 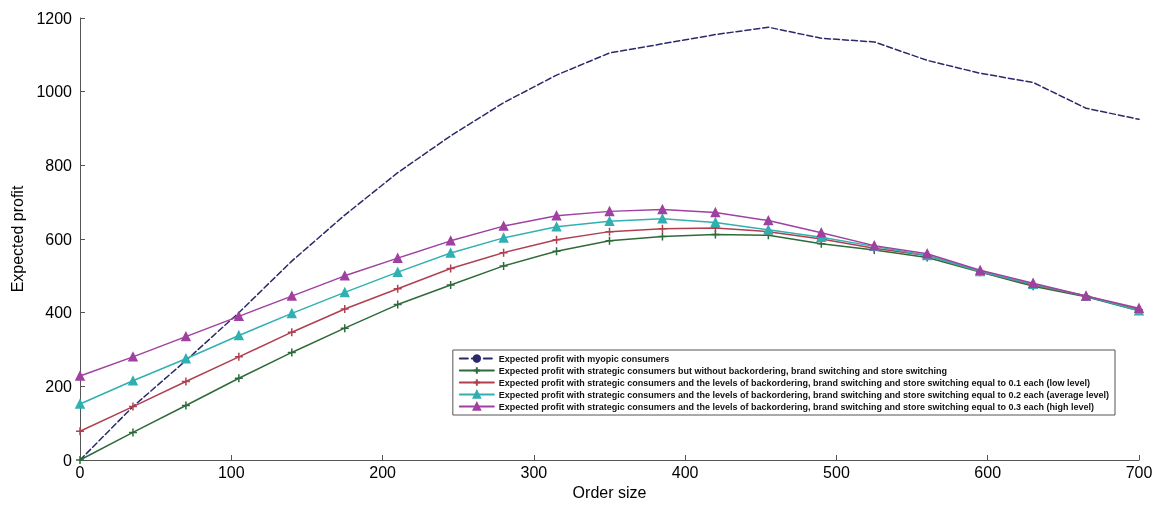 I want to click on legend-label: Expected profit with strategic consumers but without backordering, brand switching and store switching, so click(x=722, y=370).